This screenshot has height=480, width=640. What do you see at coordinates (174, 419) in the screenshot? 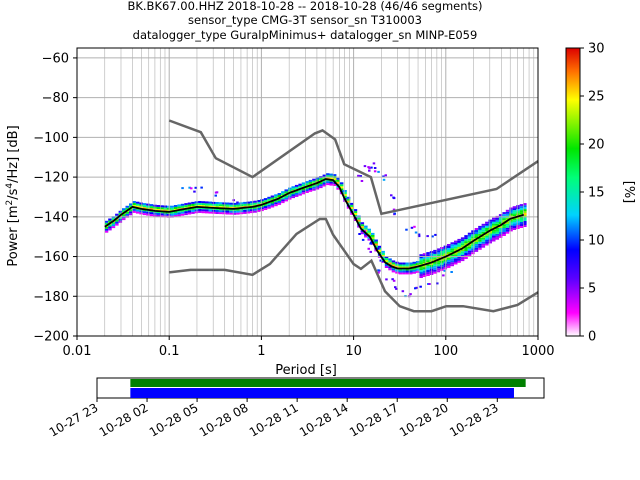
I see `timeline-tick-label: 10-28 05` at bounding box center [174, 419].